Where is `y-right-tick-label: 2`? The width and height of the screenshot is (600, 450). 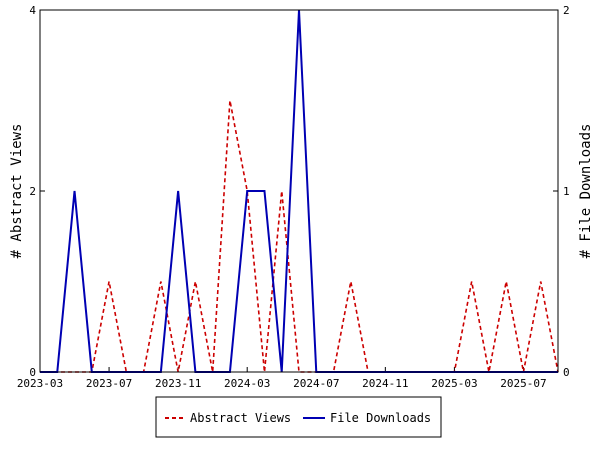 y-right-tick-label: 2 is located at coordinates (566, 10).